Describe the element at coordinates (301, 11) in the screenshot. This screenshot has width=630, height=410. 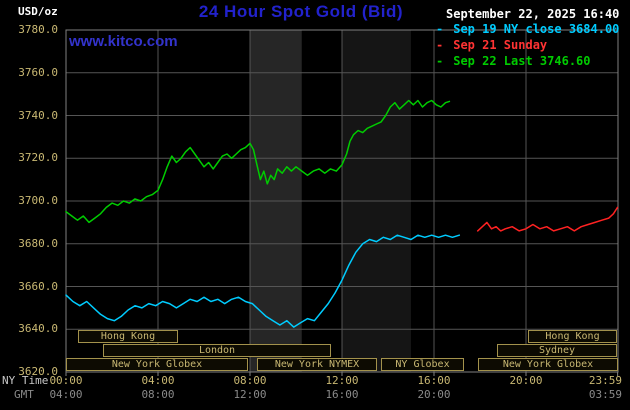
I see `page-title: 24 Hour Spot Gold (Bid)` at that location.